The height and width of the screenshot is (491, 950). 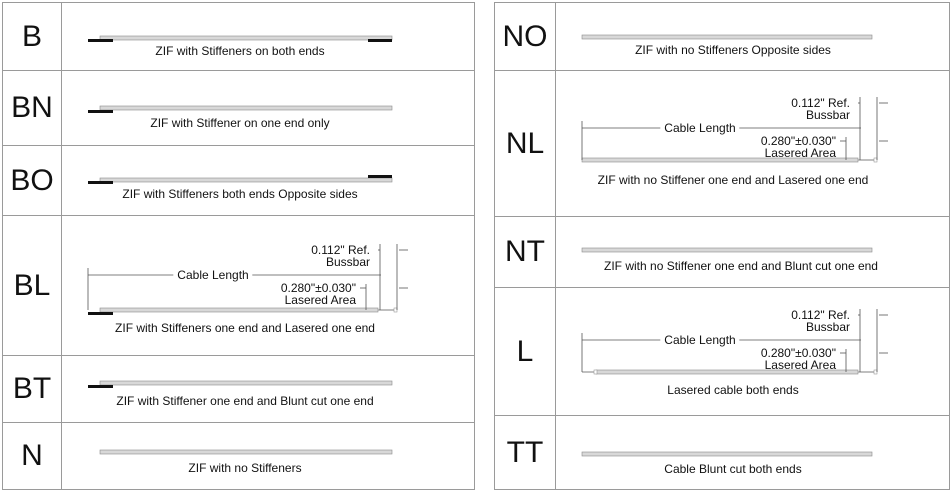 I want to click on caption: Lasered cable both ends, so click(x=733, y=390).